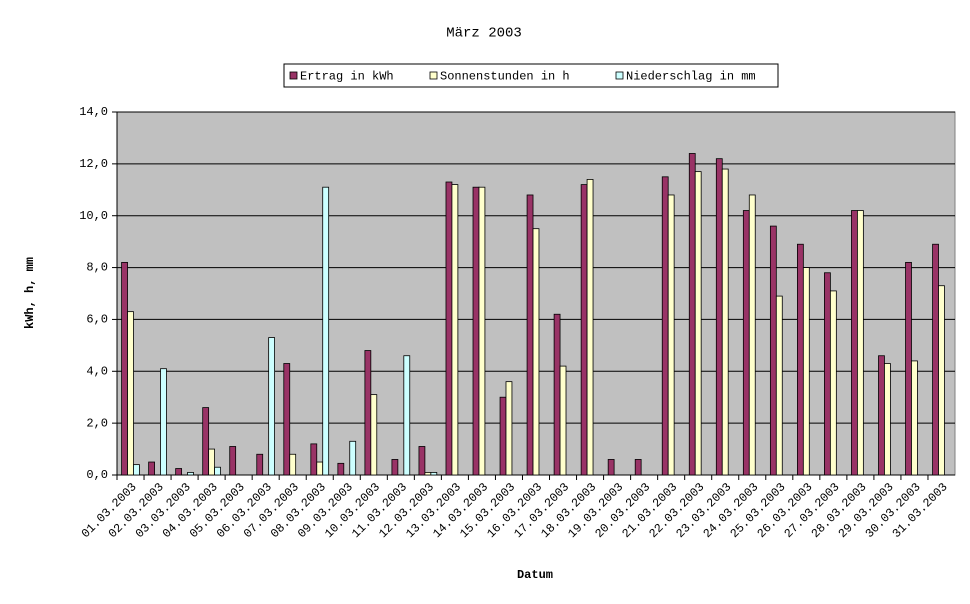 Image resolution: width=970 pixels, height=604 pixels. What do you see at coordinates (93, 216) in the screenshot?
I see `y-tick-label: 10,0` at bounding box center [93, 216].